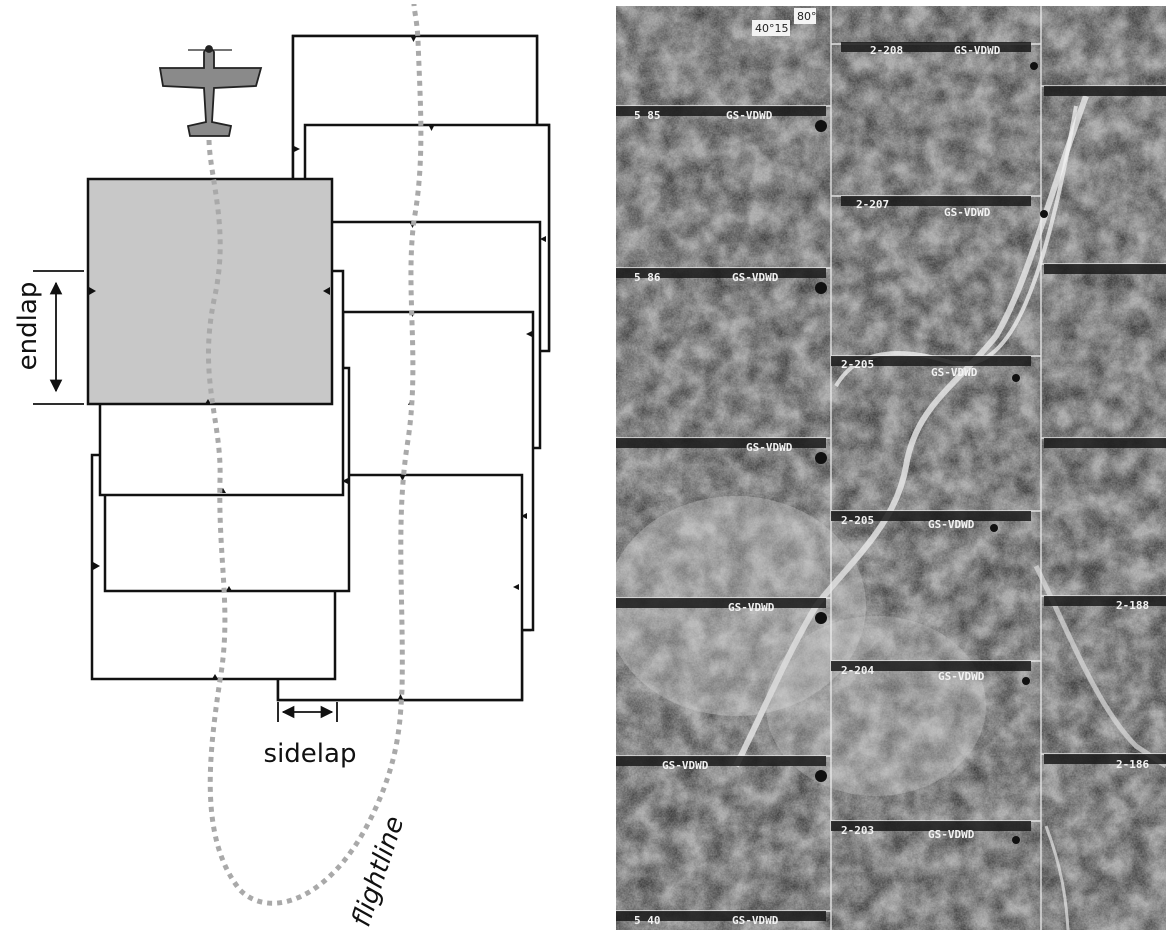 Image resolution: width=1175 pixels, height=938 pixels. Describe the element at coordinates (857, 670) in the screenshot. I see `frame-id: 2-204` at that location.